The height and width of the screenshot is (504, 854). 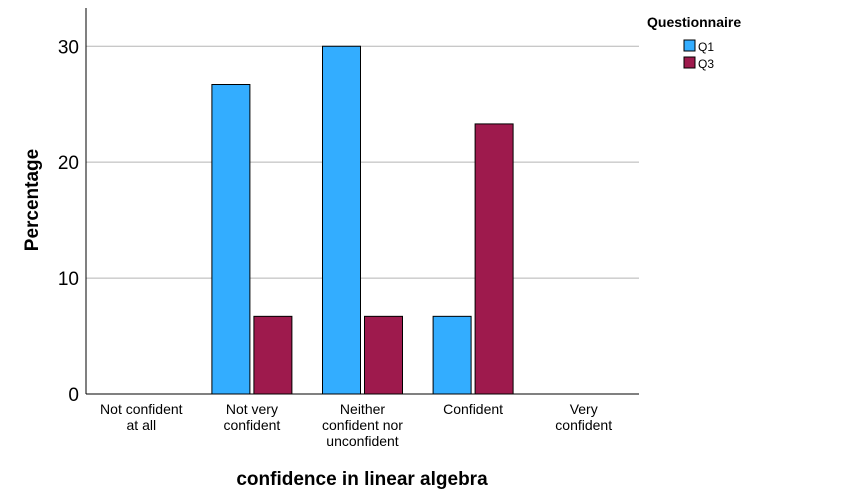 What do you see at coordinates (251, 417) in the screenshot?
I see `x-tick-label: Not very confident` at bounding box center [251, 417].